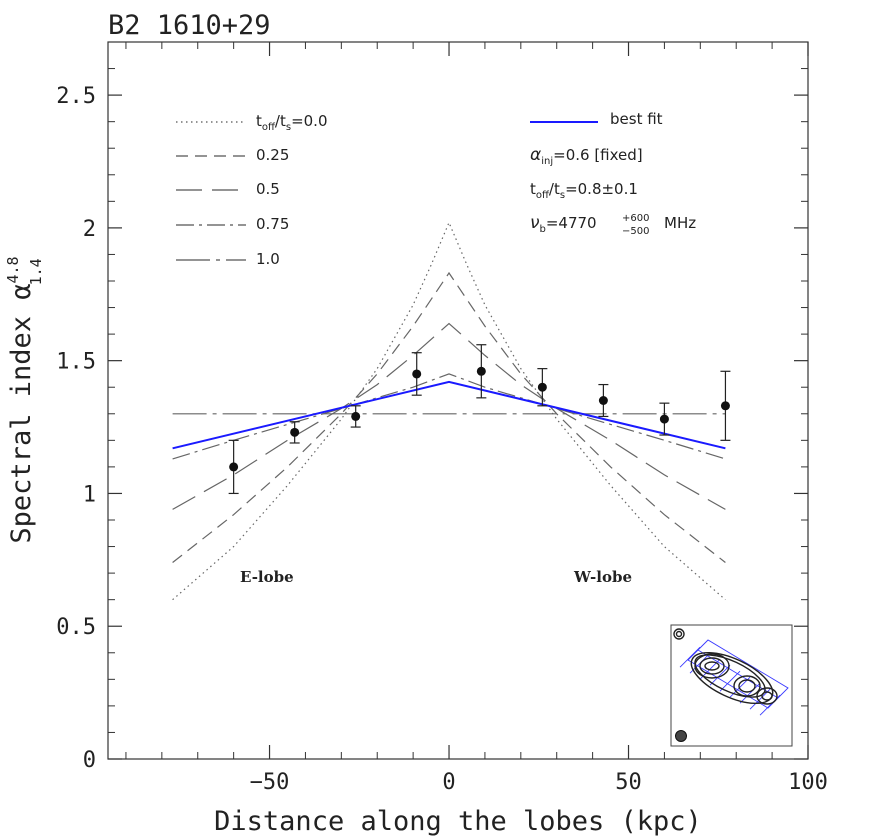 This screenshot has width=872, height=837. What do you see at coordinates (267, 577) in the screenshot?
I see `east-lobe-label: E-lobe` at bounding box center [267, 577].